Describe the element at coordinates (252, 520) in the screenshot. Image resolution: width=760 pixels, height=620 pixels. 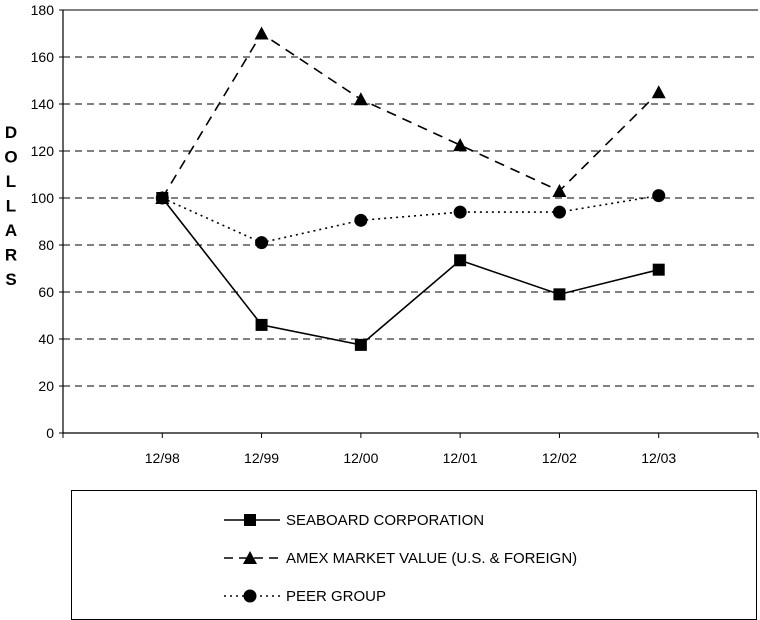
I see `legend-swatch-square` at that location.